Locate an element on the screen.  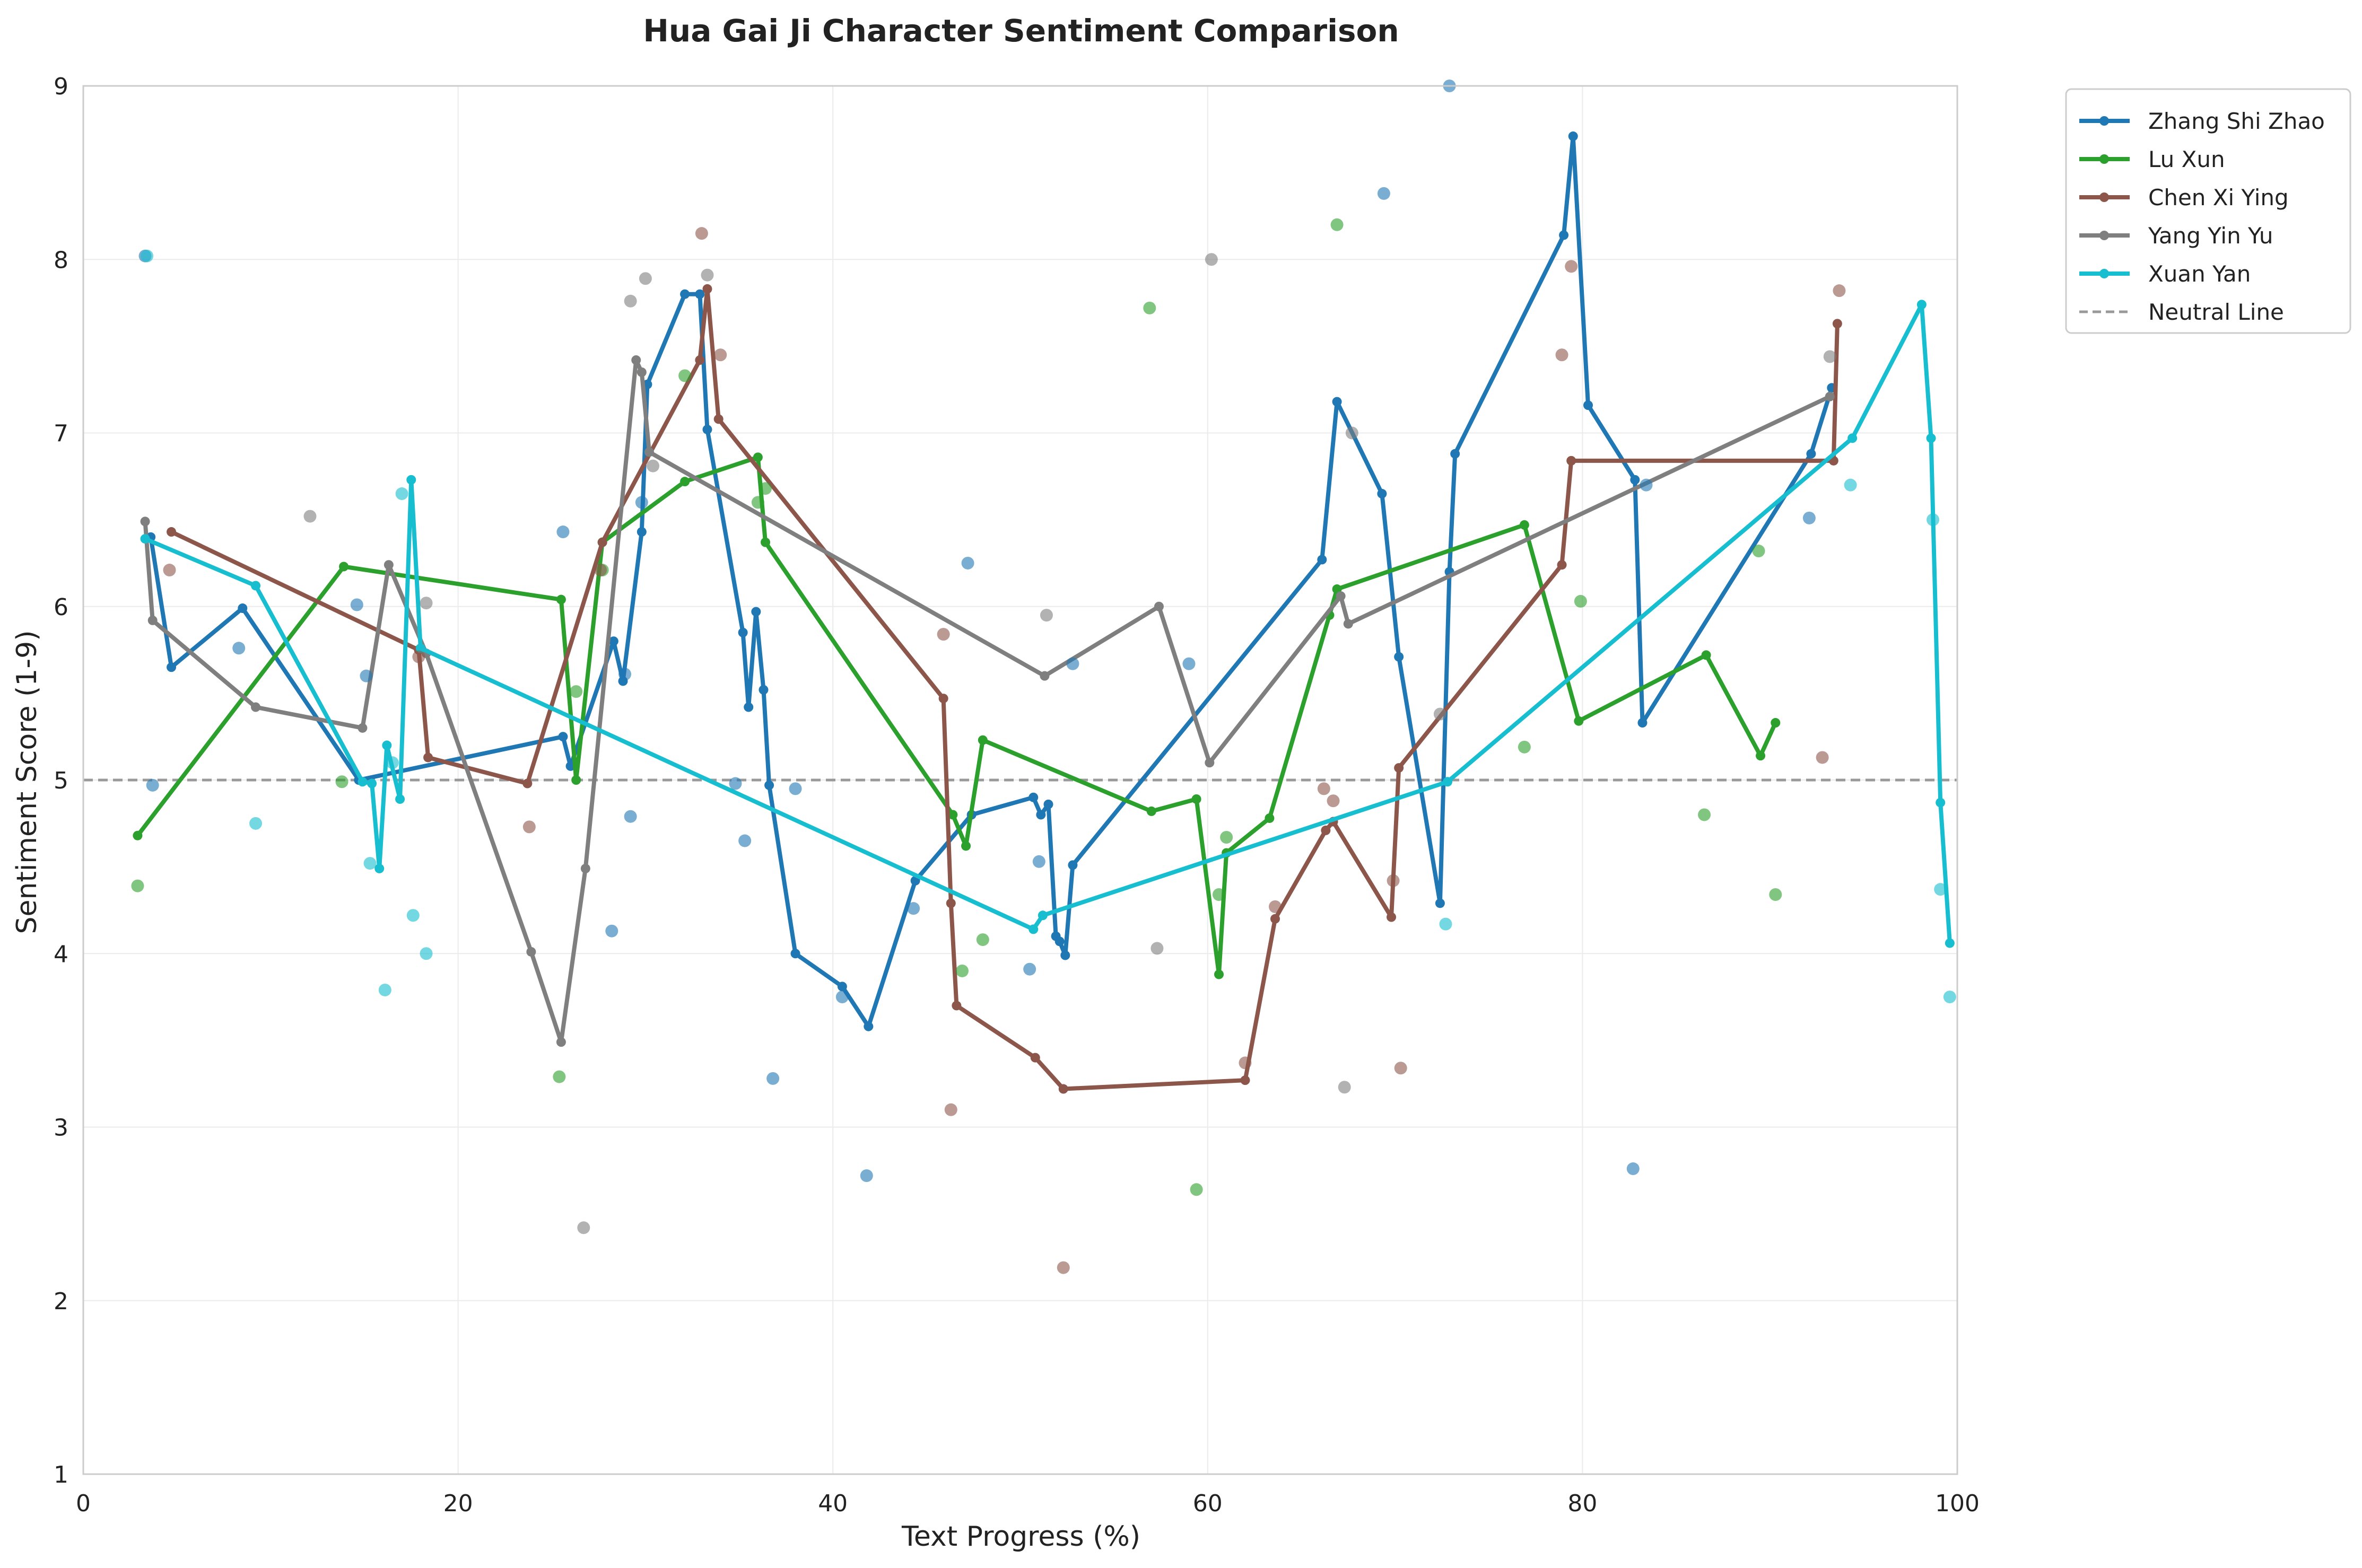
y-tick-label: 6 is located at coordinates (61, 607).